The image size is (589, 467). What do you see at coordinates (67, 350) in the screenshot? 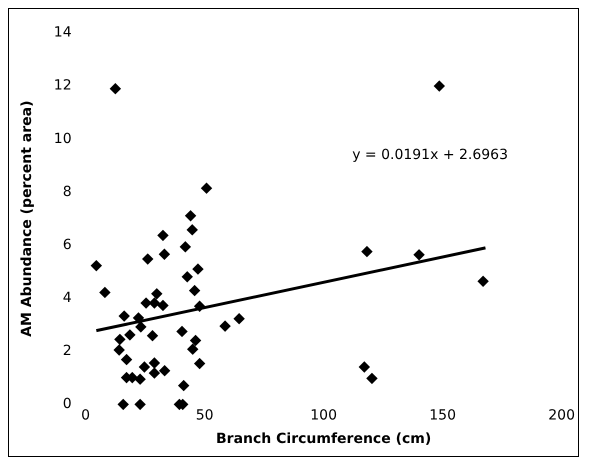
I see `y-tick-label: 2` at bounding box center [67, 350].